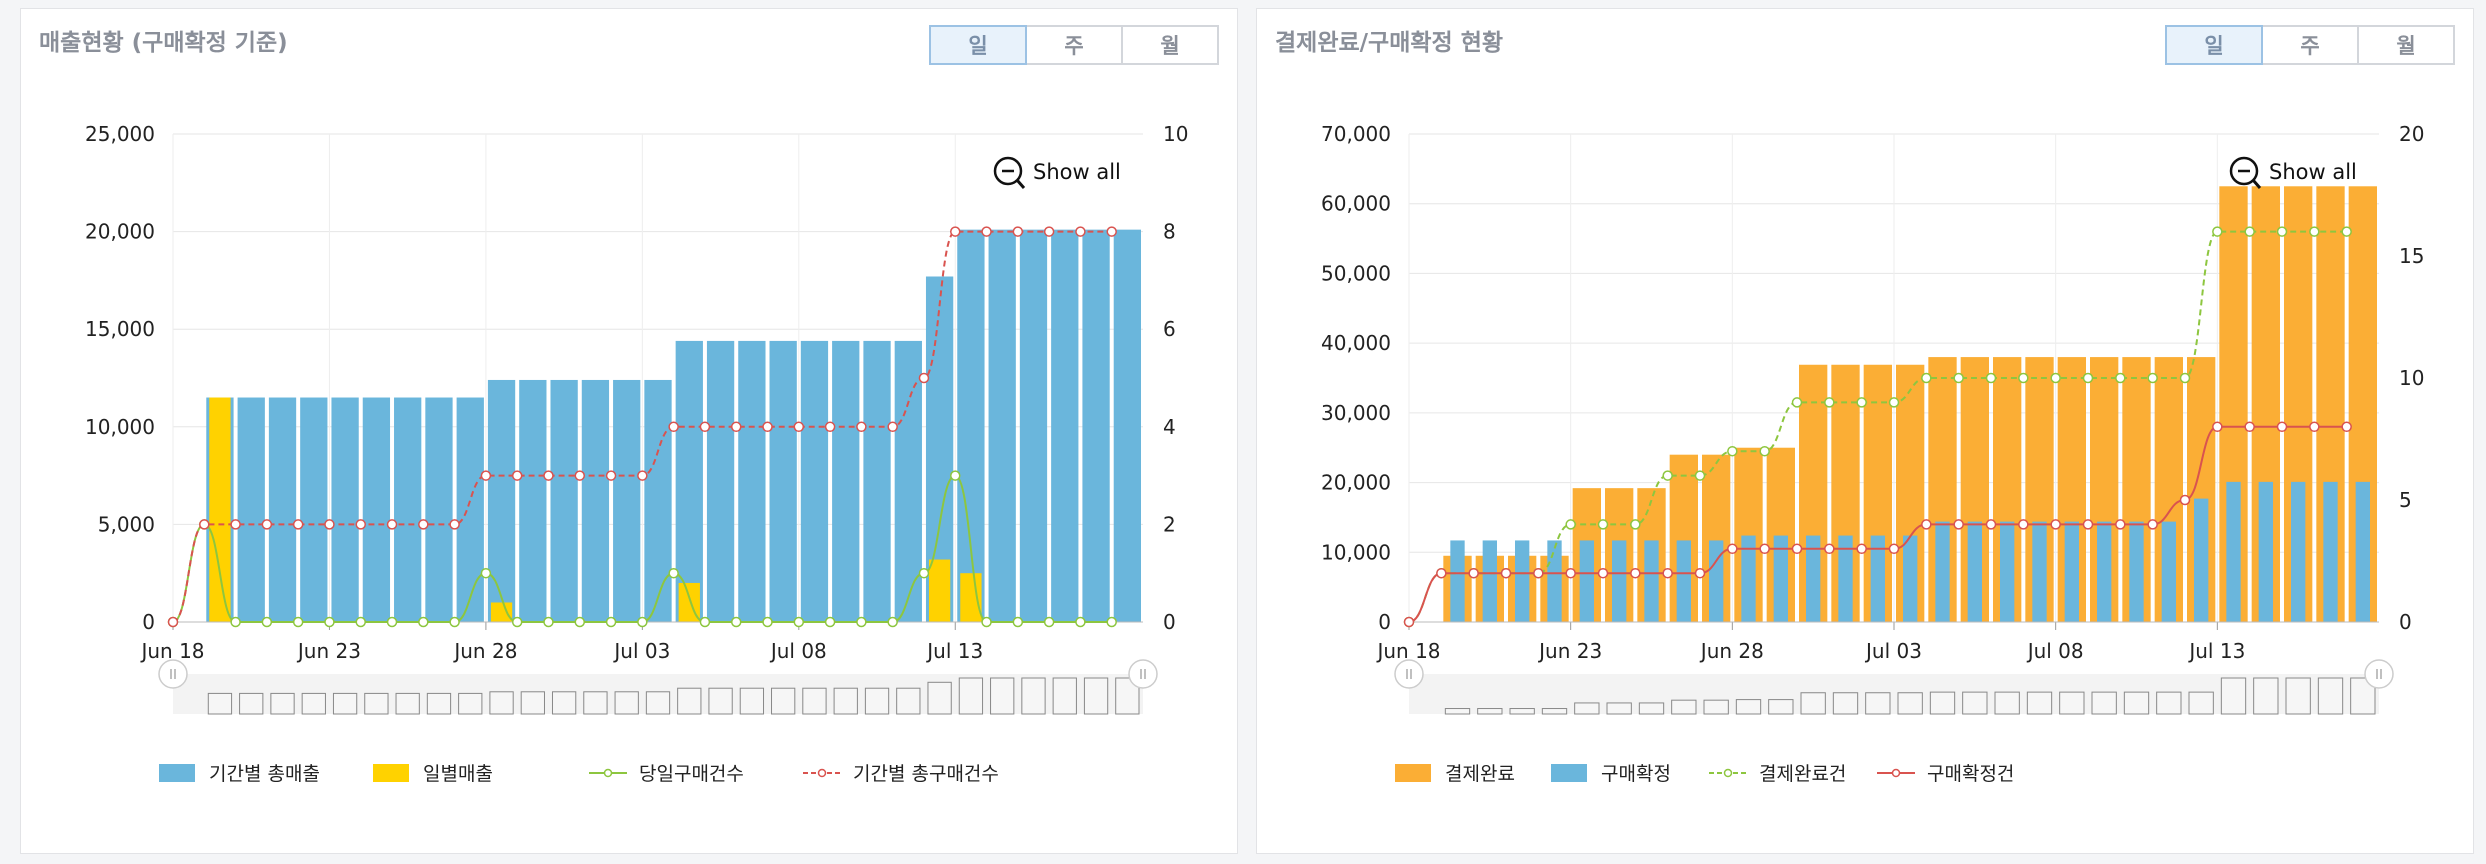 Image resolution: width=2486 pixels, height=864 pixels. Describe the element at coordinates (1169, 329) in the screenshot. I see `y-right-tick-label: 6` at that location.